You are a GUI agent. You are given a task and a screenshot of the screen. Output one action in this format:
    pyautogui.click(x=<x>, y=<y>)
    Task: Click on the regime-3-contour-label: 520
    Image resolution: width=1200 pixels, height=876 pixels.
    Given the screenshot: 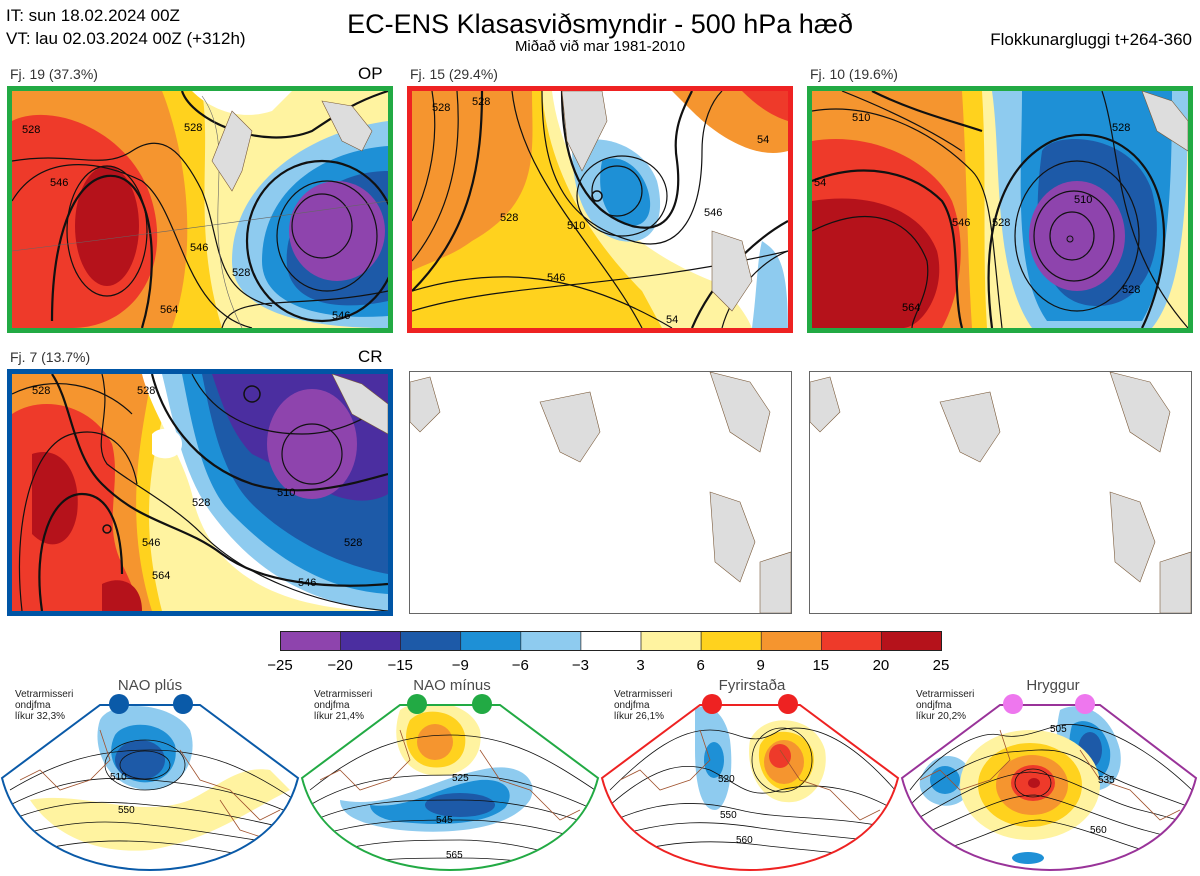 What is the action you would take?
    pyautogui.click(x=726, y=779)
    